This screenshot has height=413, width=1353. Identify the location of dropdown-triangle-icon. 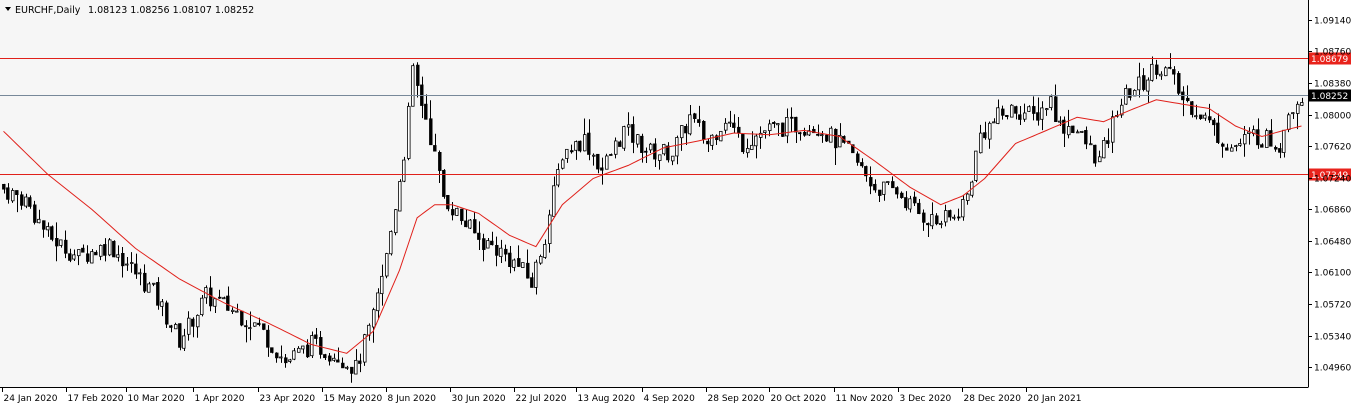
(8, 9).